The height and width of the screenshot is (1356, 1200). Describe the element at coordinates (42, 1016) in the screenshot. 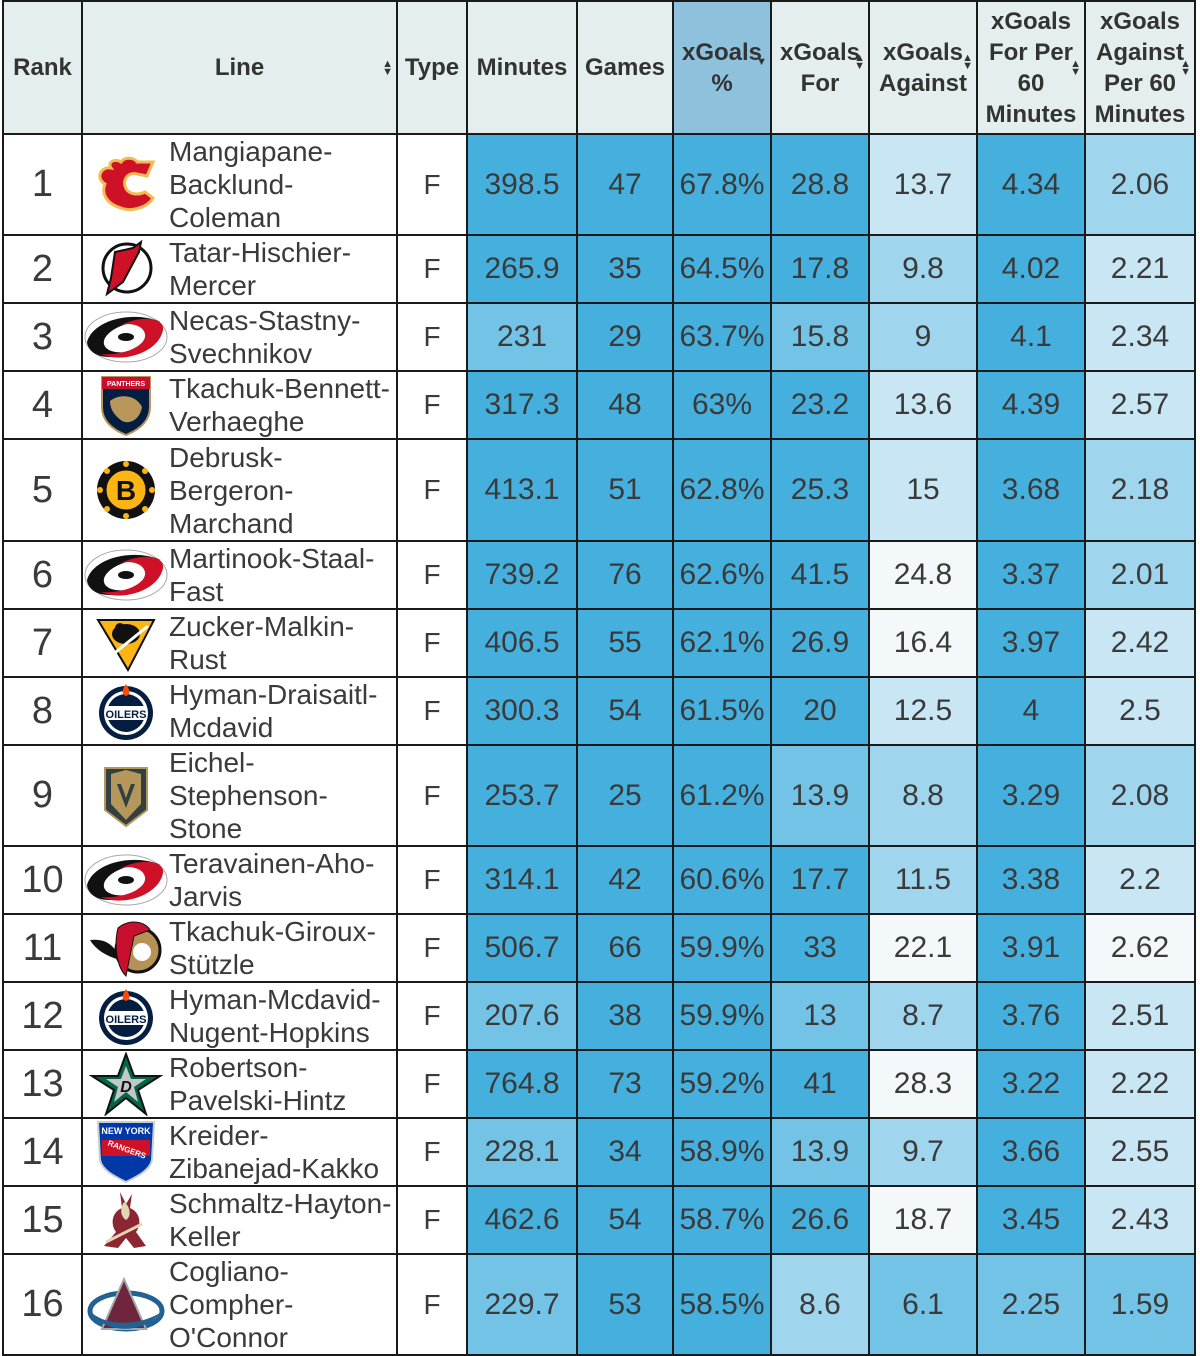

I see `rank-cell: 12` at that location.